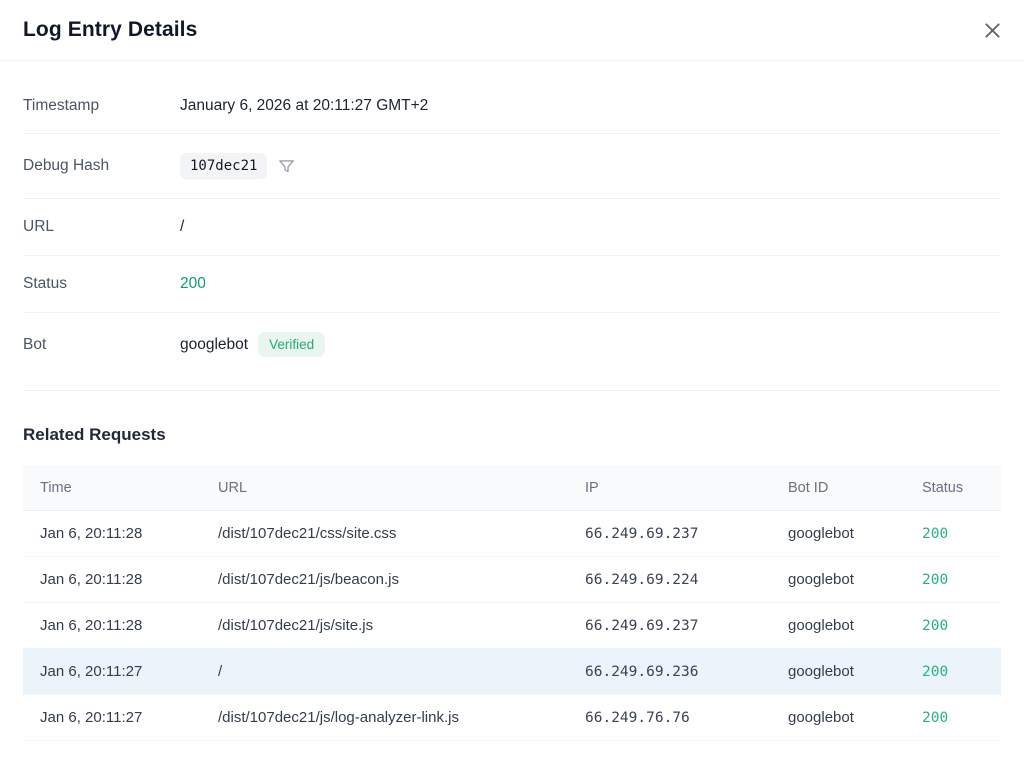 This screenshot has width=1024, height=759. Describe the element at coordinates (220, 671) in the screenshot. I see `cell-url: /` at that location.